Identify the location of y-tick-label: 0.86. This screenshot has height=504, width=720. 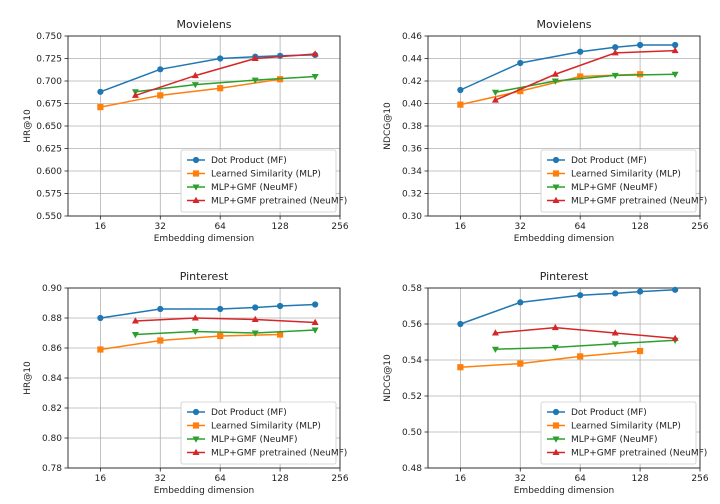
(52, 349).